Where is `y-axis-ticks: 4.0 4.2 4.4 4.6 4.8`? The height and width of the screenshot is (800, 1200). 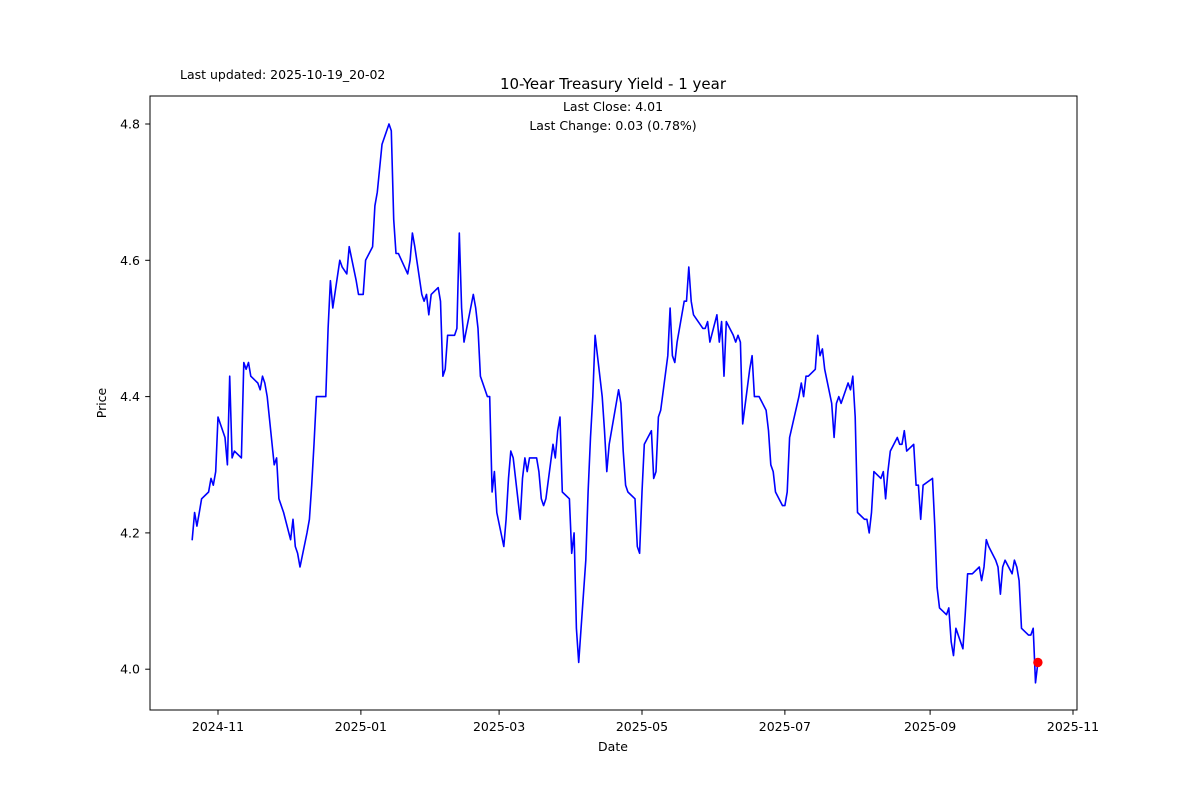
y-axis-ticks: 4.0 4.2 4.4 4.6 4.8 is located at coordinates (135, 397).